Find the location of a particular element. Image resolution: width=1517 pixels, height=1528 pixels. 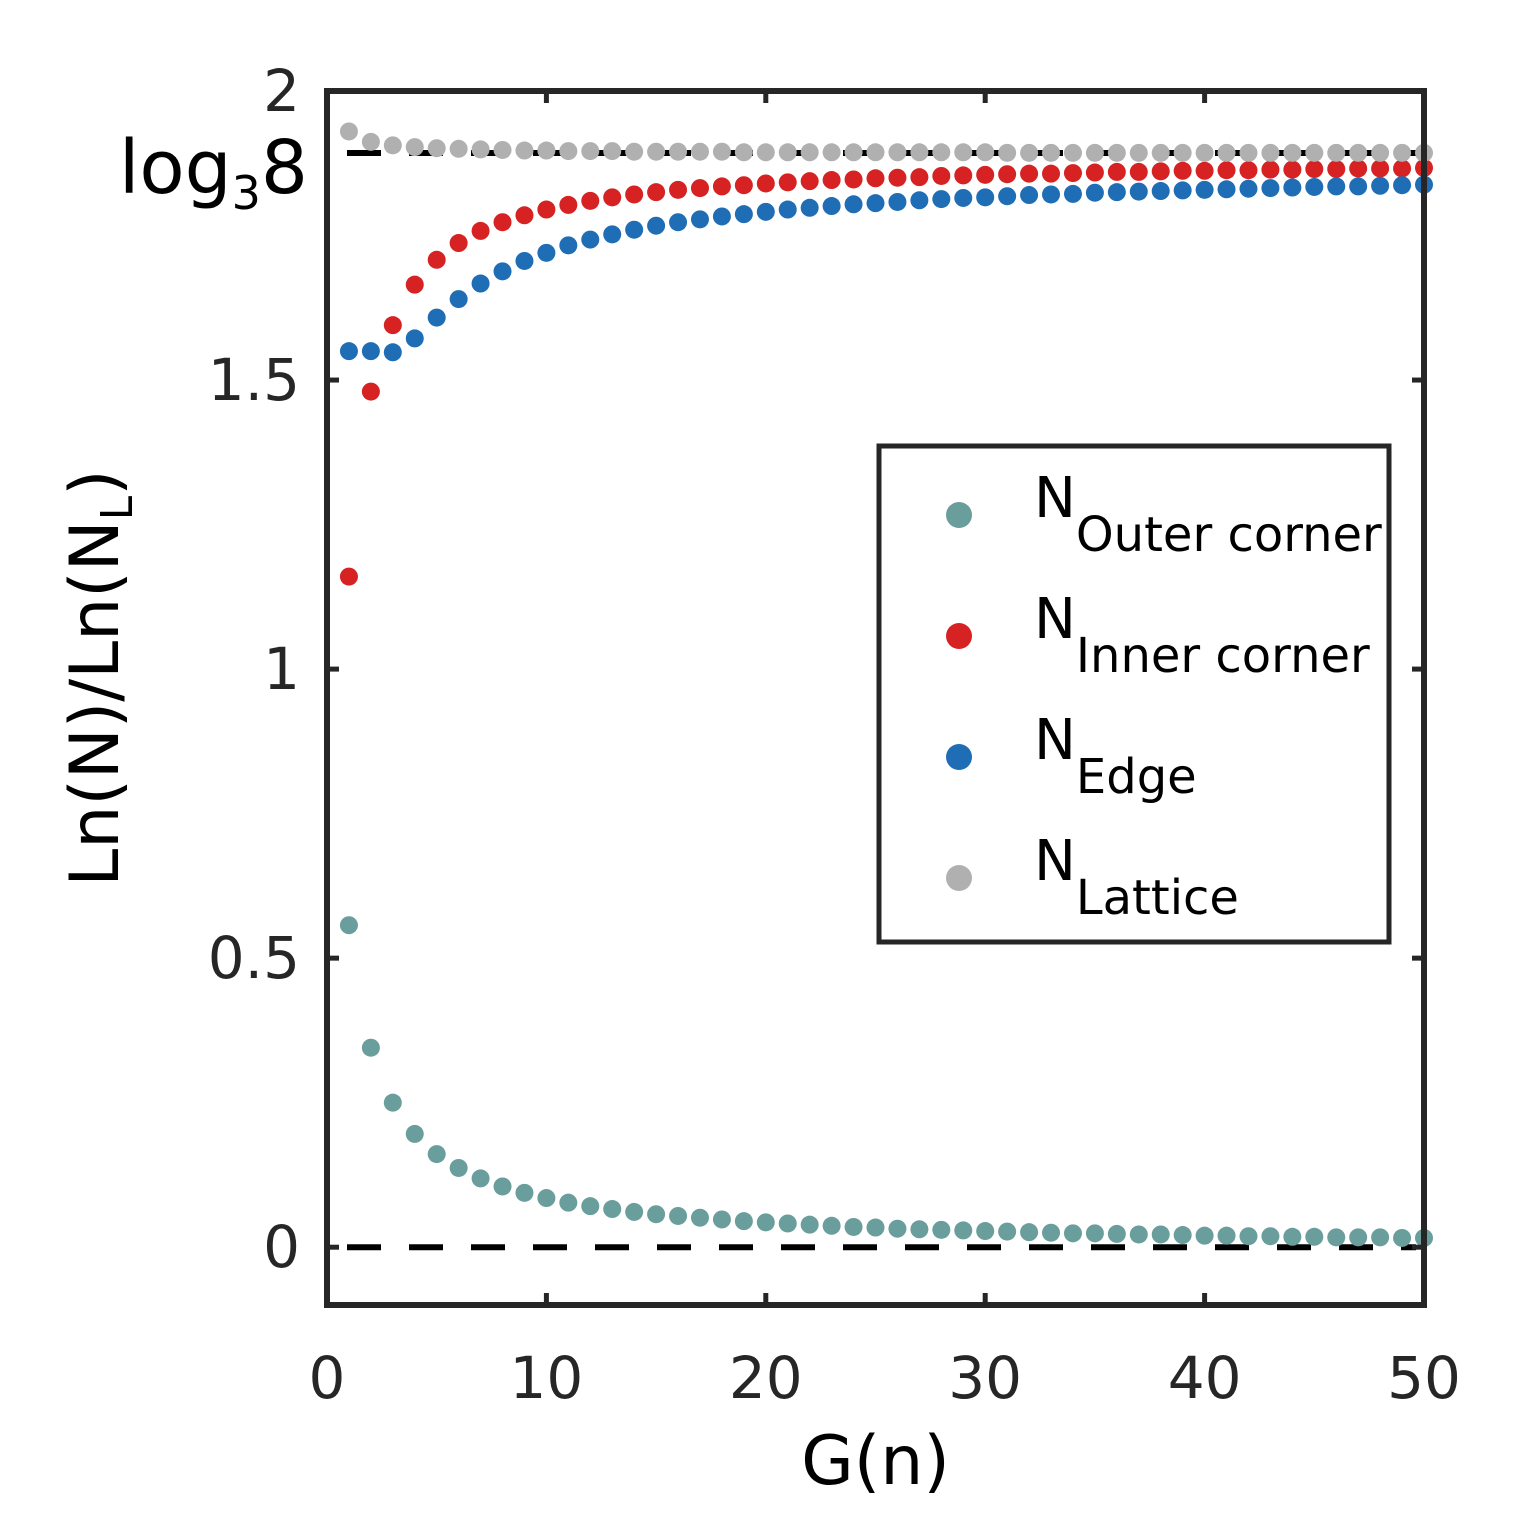

y-tick-label: 0.5 is located at coordinates (254, 958).